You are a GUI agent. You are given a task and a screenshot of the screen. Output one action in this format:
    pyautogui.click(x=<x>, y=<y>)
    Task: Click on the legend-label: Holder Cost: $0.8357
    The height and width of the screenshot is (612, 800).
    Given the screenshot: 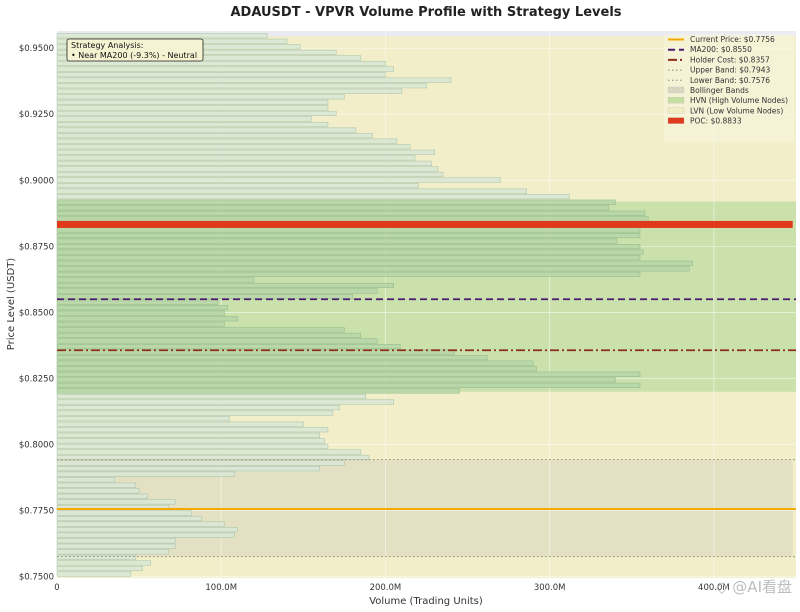 What is the action you would take?
    pyautogui.click(x=730, y=59)
    